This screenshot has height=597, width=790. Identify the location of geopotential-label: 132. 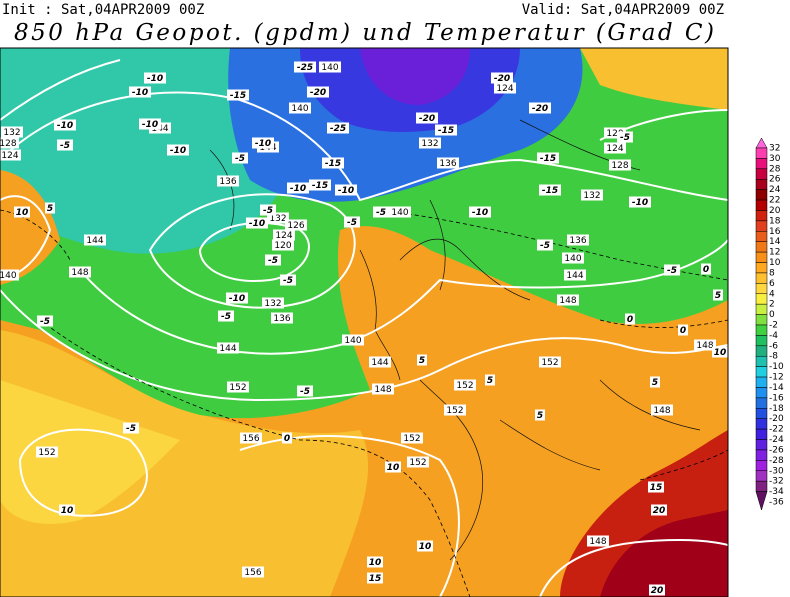
(429, 144).